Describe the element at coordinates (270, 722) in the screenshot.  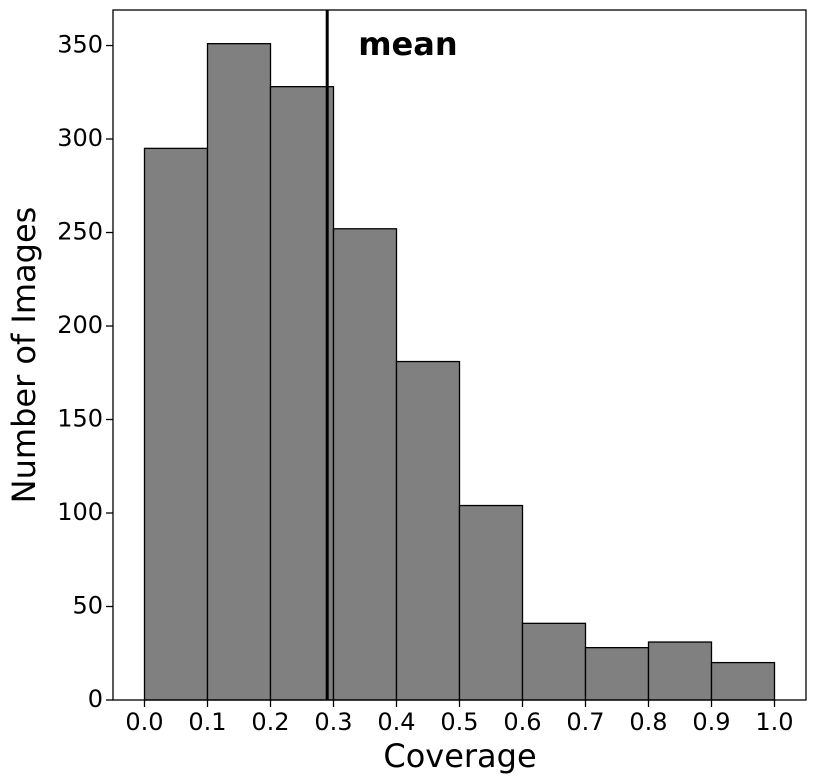
I see `x-tick-label: 0.2` at that location.